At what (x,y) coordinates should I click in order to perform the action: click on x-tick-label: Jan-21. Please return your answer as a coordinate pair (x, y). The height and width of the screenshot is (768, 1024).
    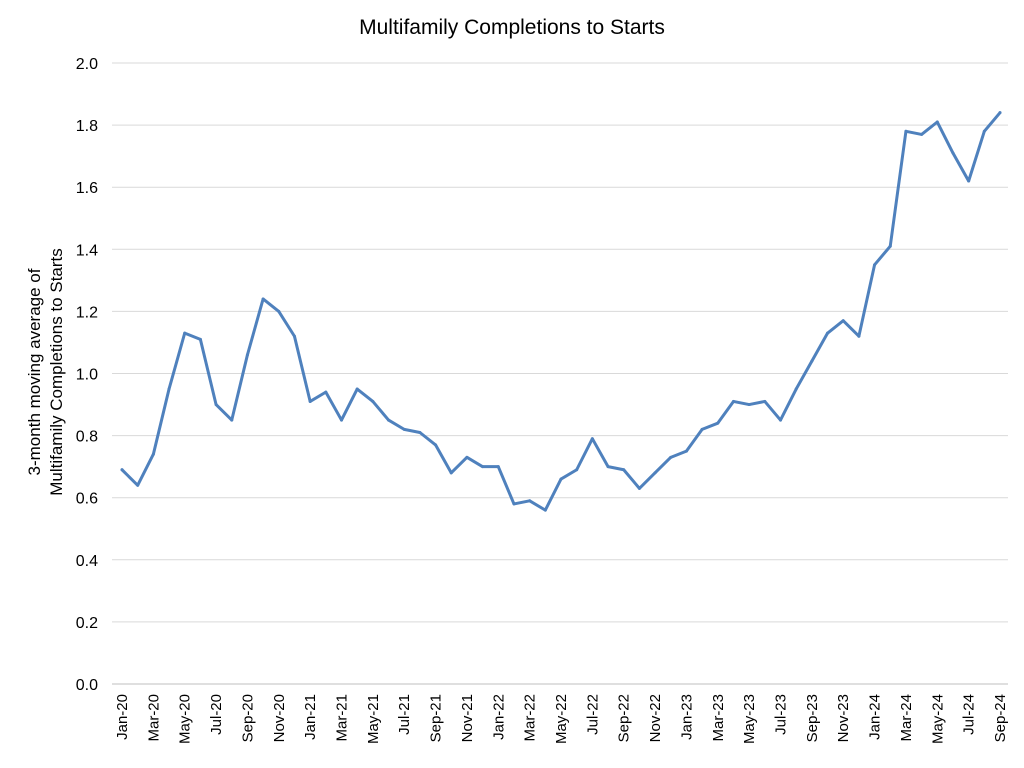
    Looking at the image, I should click on (310, 717).